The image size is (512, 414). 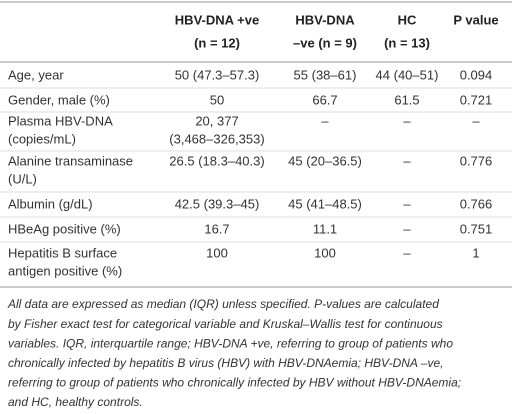 I want to click on row-label: Alanine transaminase, so click(x=70, y=160).